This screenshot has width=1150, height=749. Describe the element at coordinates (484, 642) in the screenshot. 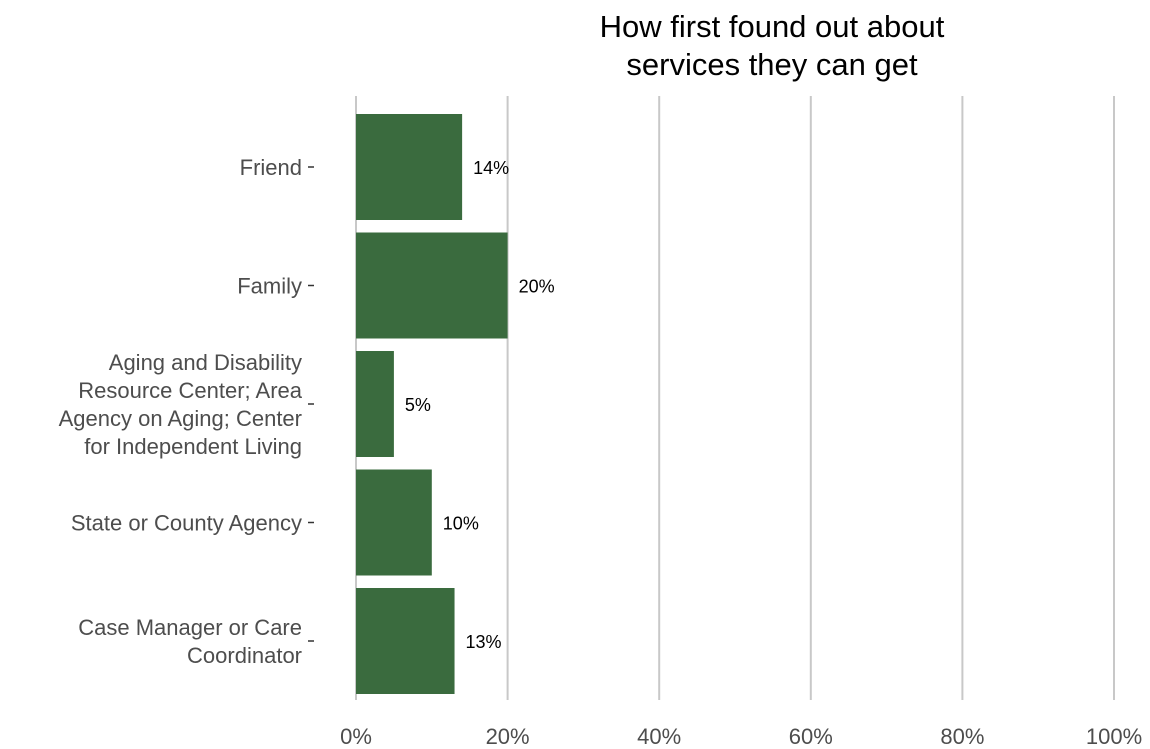

I see `data-label-4: 13%` at that location.